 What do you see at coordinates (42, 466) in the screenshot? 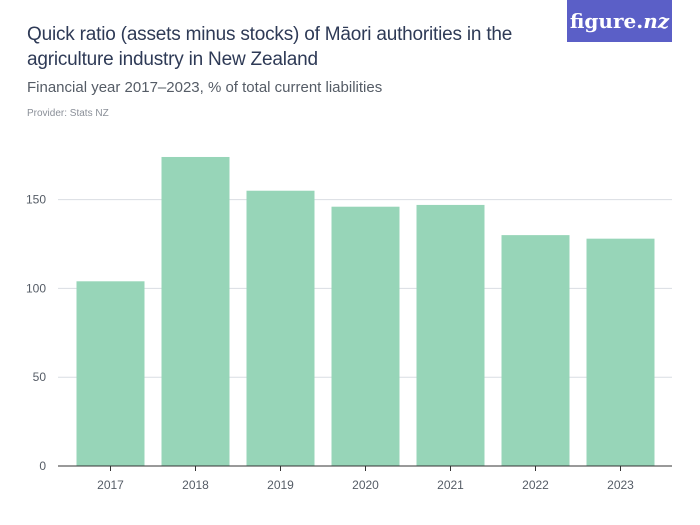
I see `y-tick-label: 0` at bounding box center [42, 466].